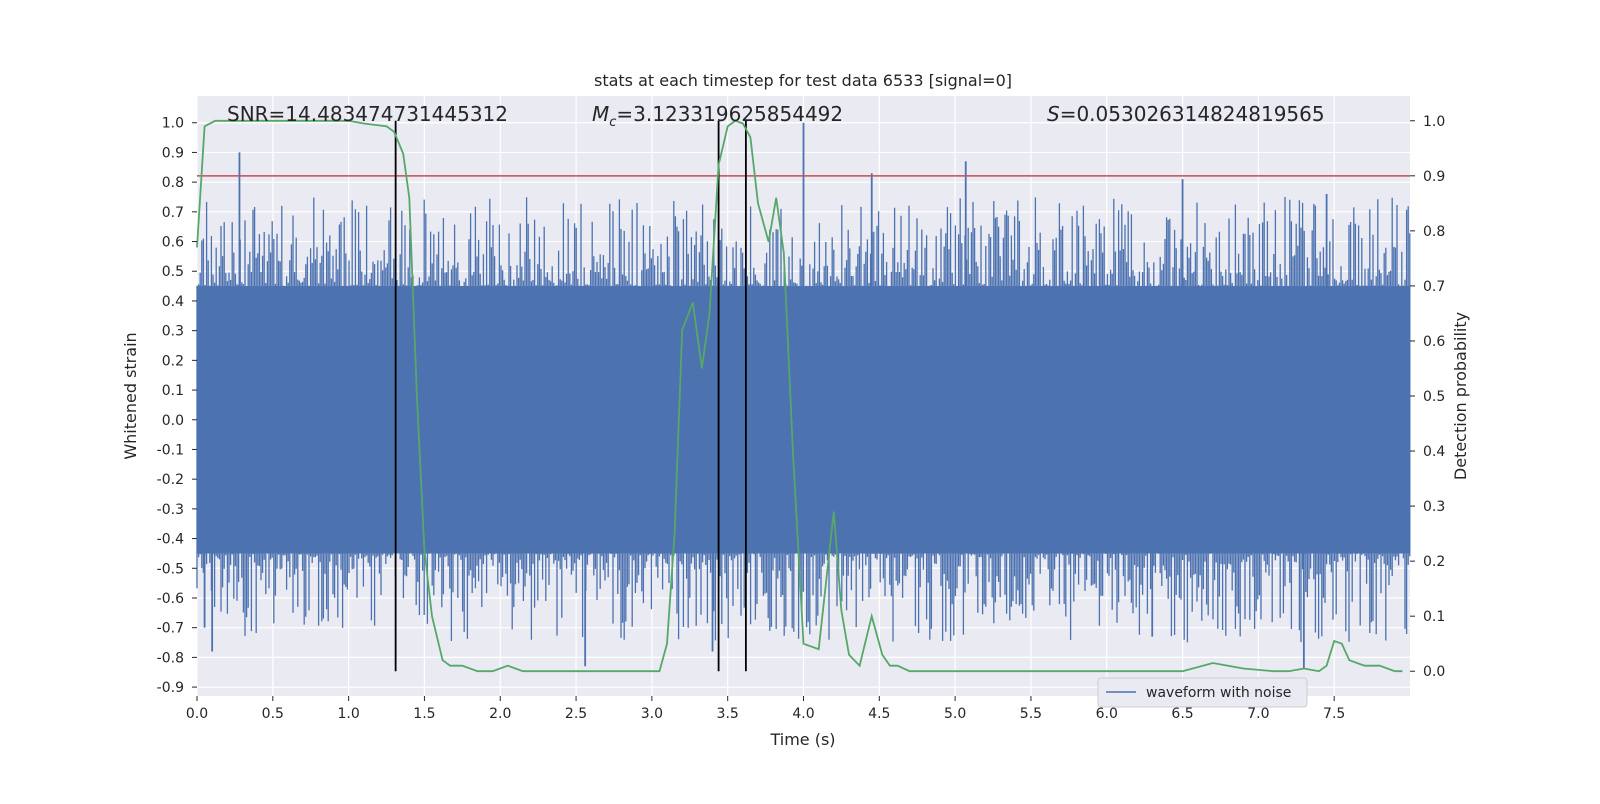  I want to click on x-axis-label: Time (s), so click(802, 739).